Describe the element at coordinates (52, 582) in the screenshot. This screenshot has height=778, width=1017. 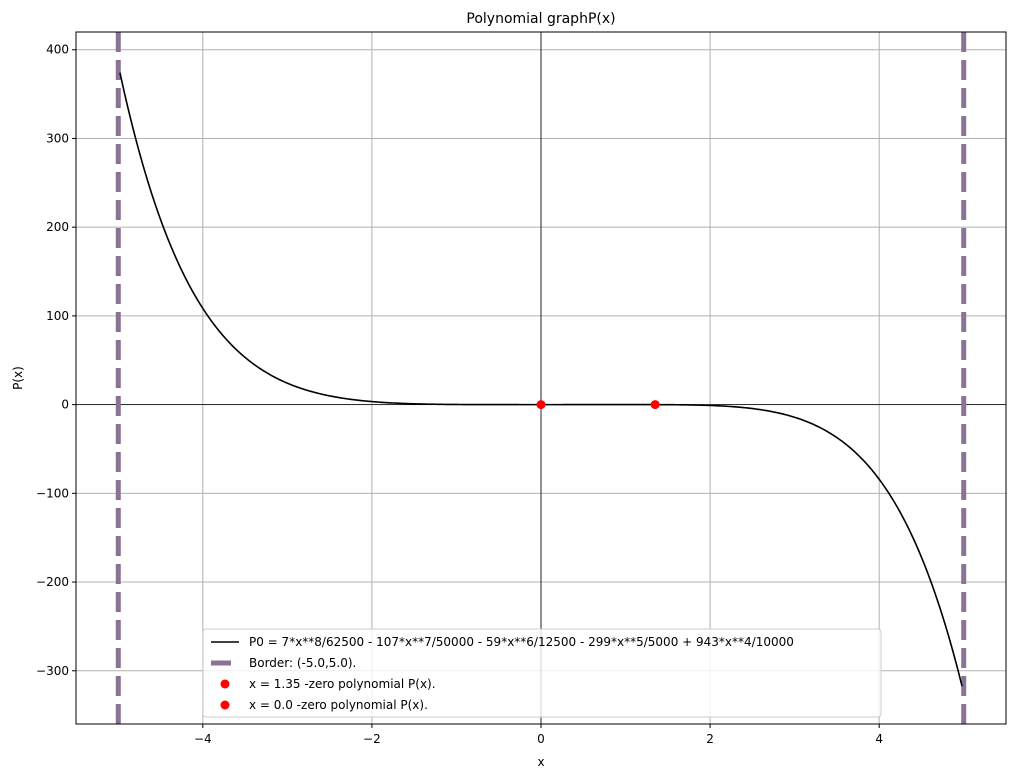
I see `y-tick-label: −200` at that location.